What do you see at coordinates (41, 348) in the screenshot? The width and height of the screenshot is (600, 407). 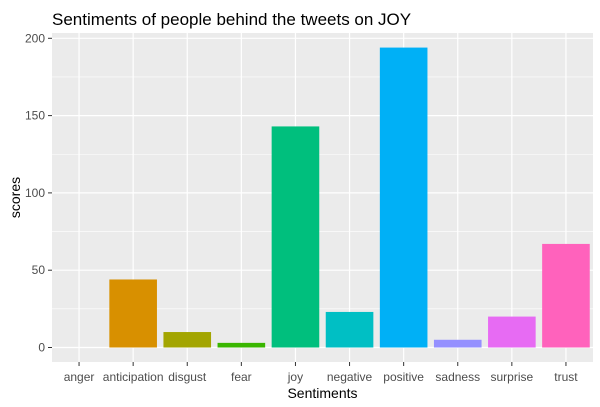 I see `y-tick-label: 0` at bounding box center [41, 348].